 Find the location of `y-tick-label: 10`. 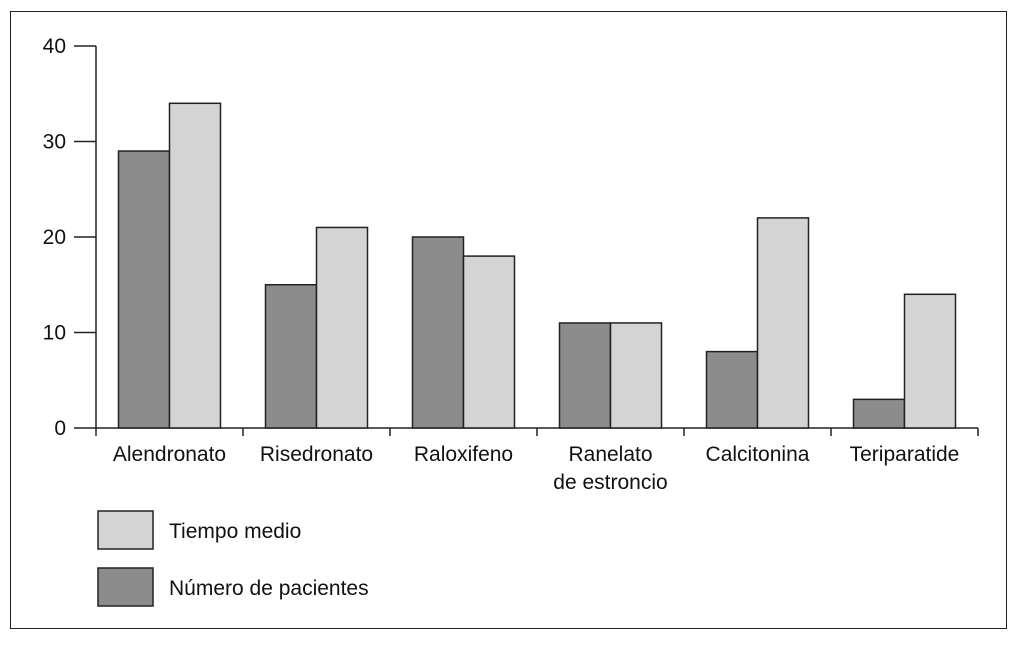

y-tick-label: 10 is located at coordinates (54, 333).